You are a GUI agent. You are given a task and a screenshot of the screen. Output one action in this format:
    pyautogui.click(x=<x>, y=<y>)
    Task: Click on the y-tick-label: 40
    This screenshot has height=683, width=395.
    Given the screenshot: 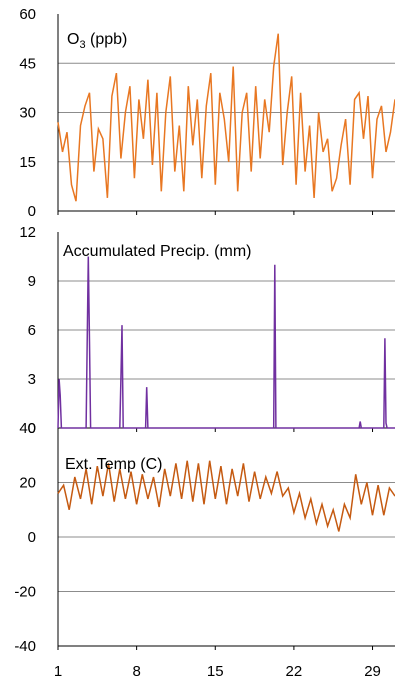 What is the action you would take?
    pyautogui.click(x=27, y=428)
    